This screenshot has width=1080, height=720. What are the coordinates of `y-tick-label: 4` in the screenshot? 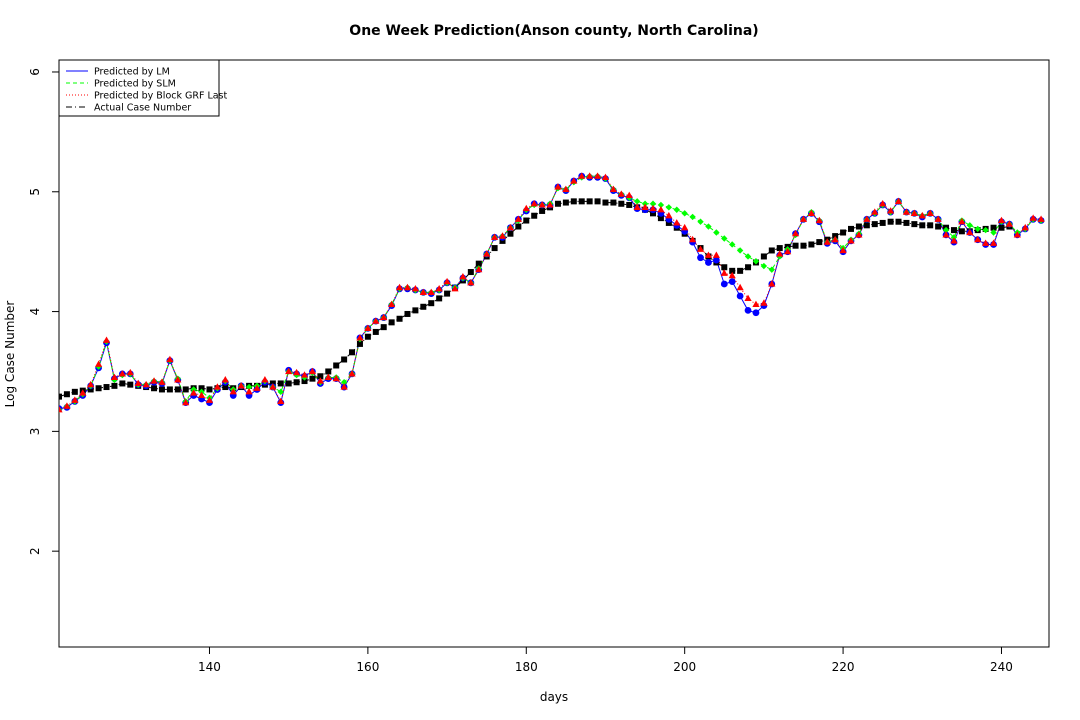 It's located at (35, 312).